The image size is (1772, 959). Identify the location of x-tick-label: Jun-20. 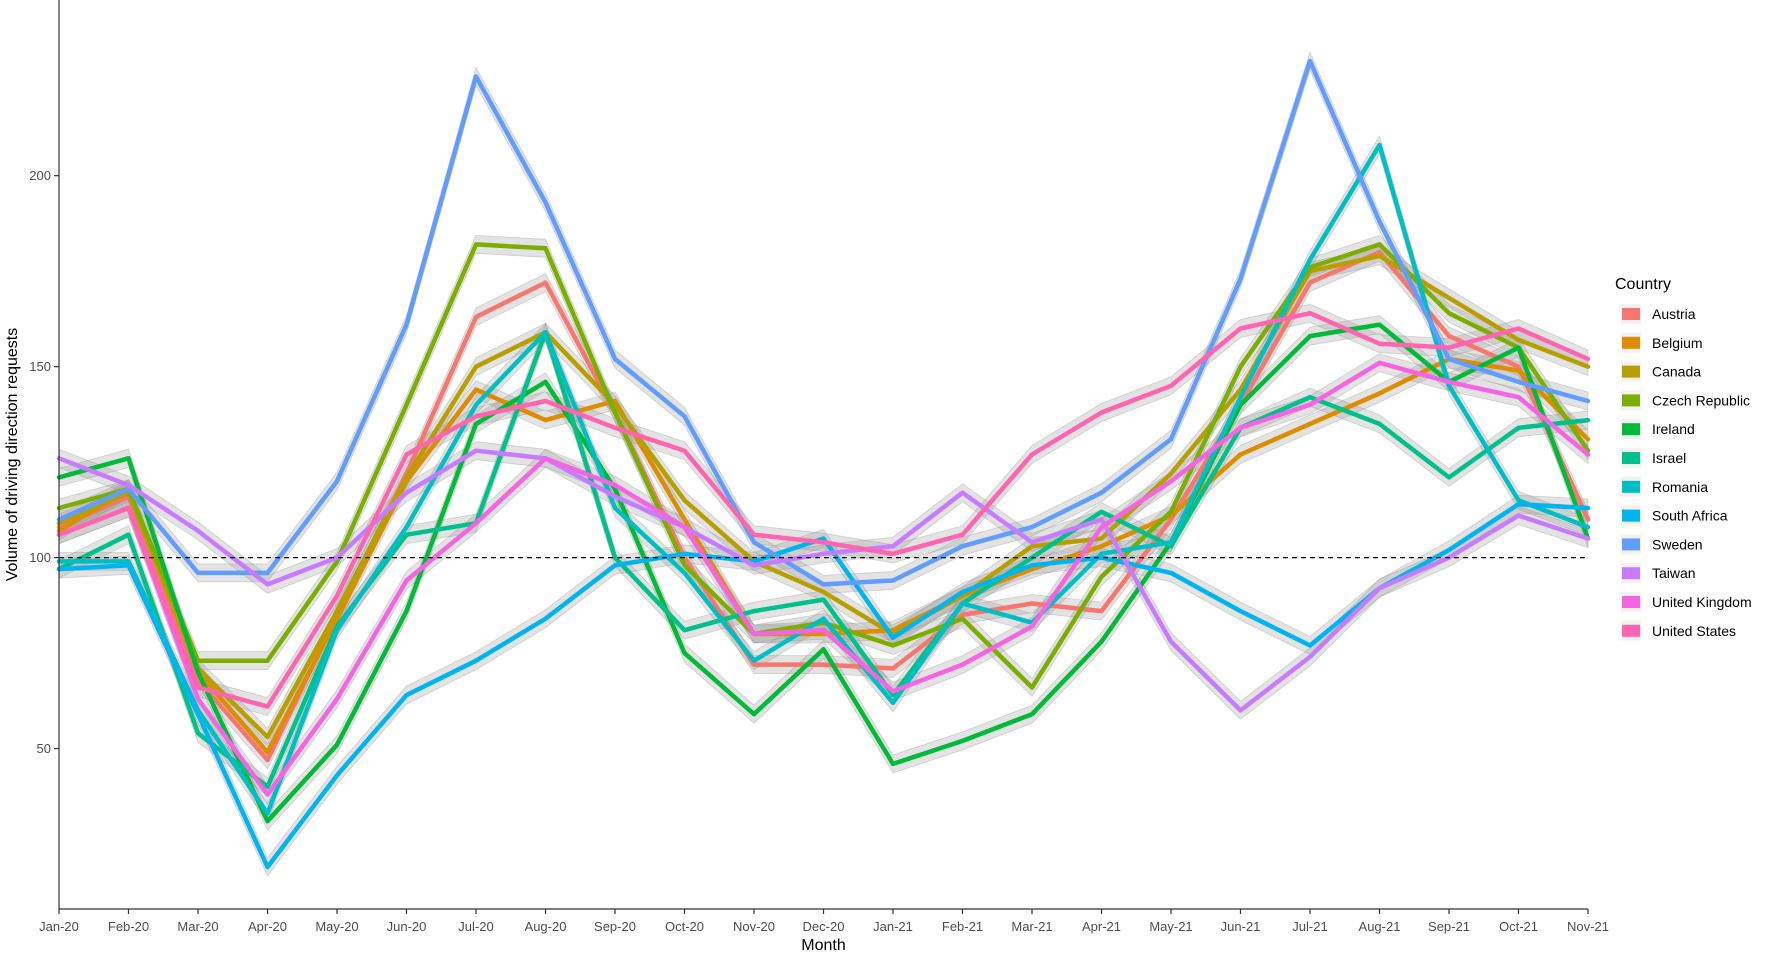
(407, 926).